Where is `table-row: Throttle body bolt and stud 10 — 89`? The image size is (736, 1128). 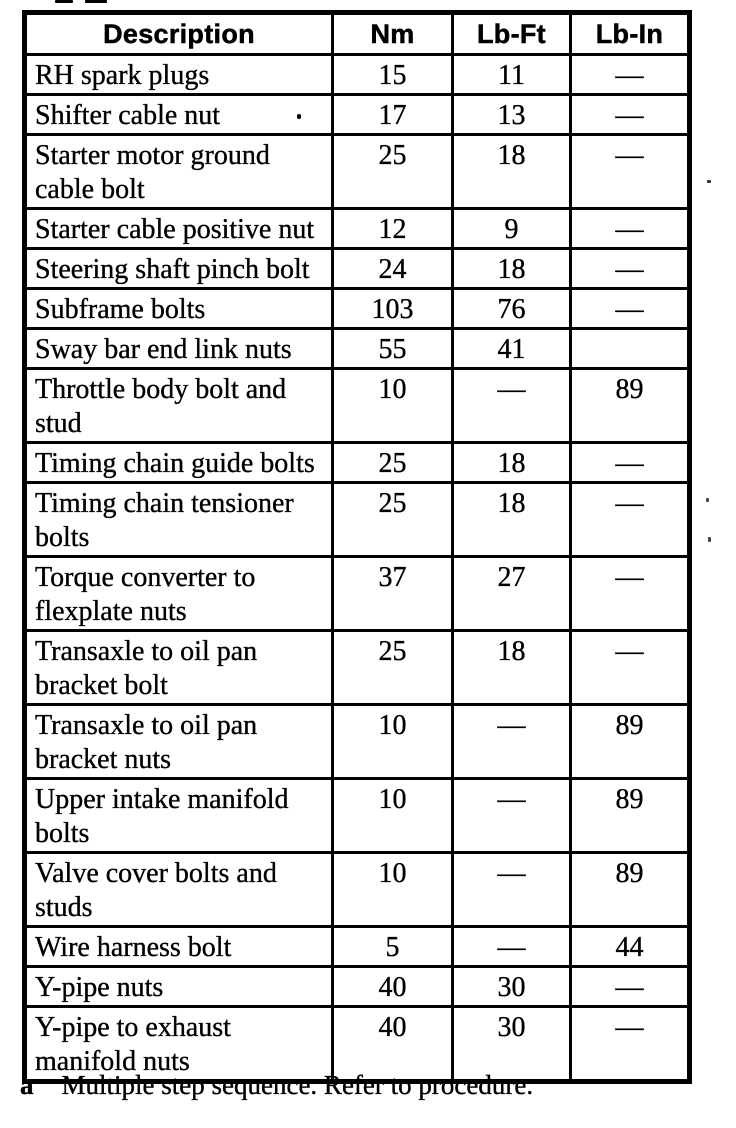
table-row: Throttle body bolt and stud 10 — 89 is located at coordinates (357, 405).